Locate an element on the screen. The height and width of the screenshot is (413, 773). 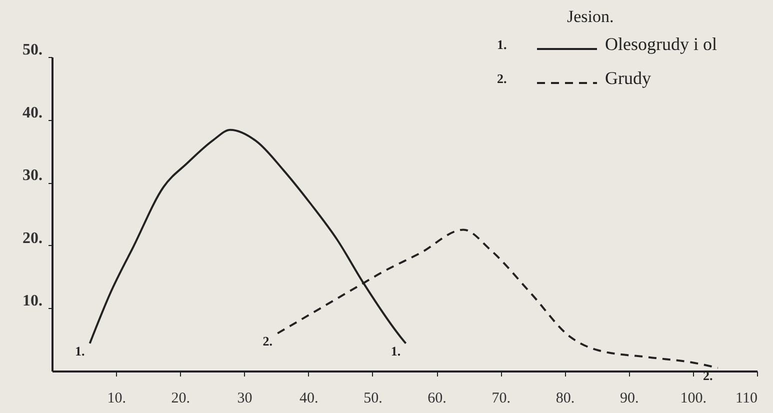
x-tick-label: 110 is located at coordinates (747, 398).